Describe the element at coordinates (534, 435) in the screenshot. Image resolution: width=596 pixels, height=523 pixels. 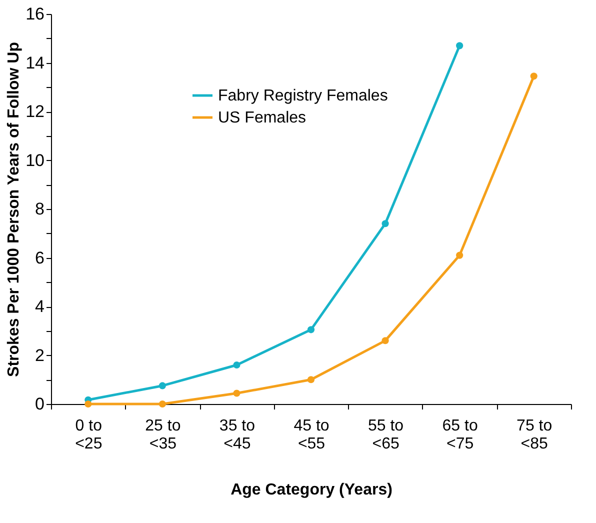
I see `x-tick-label: 75 to <85` at that location.